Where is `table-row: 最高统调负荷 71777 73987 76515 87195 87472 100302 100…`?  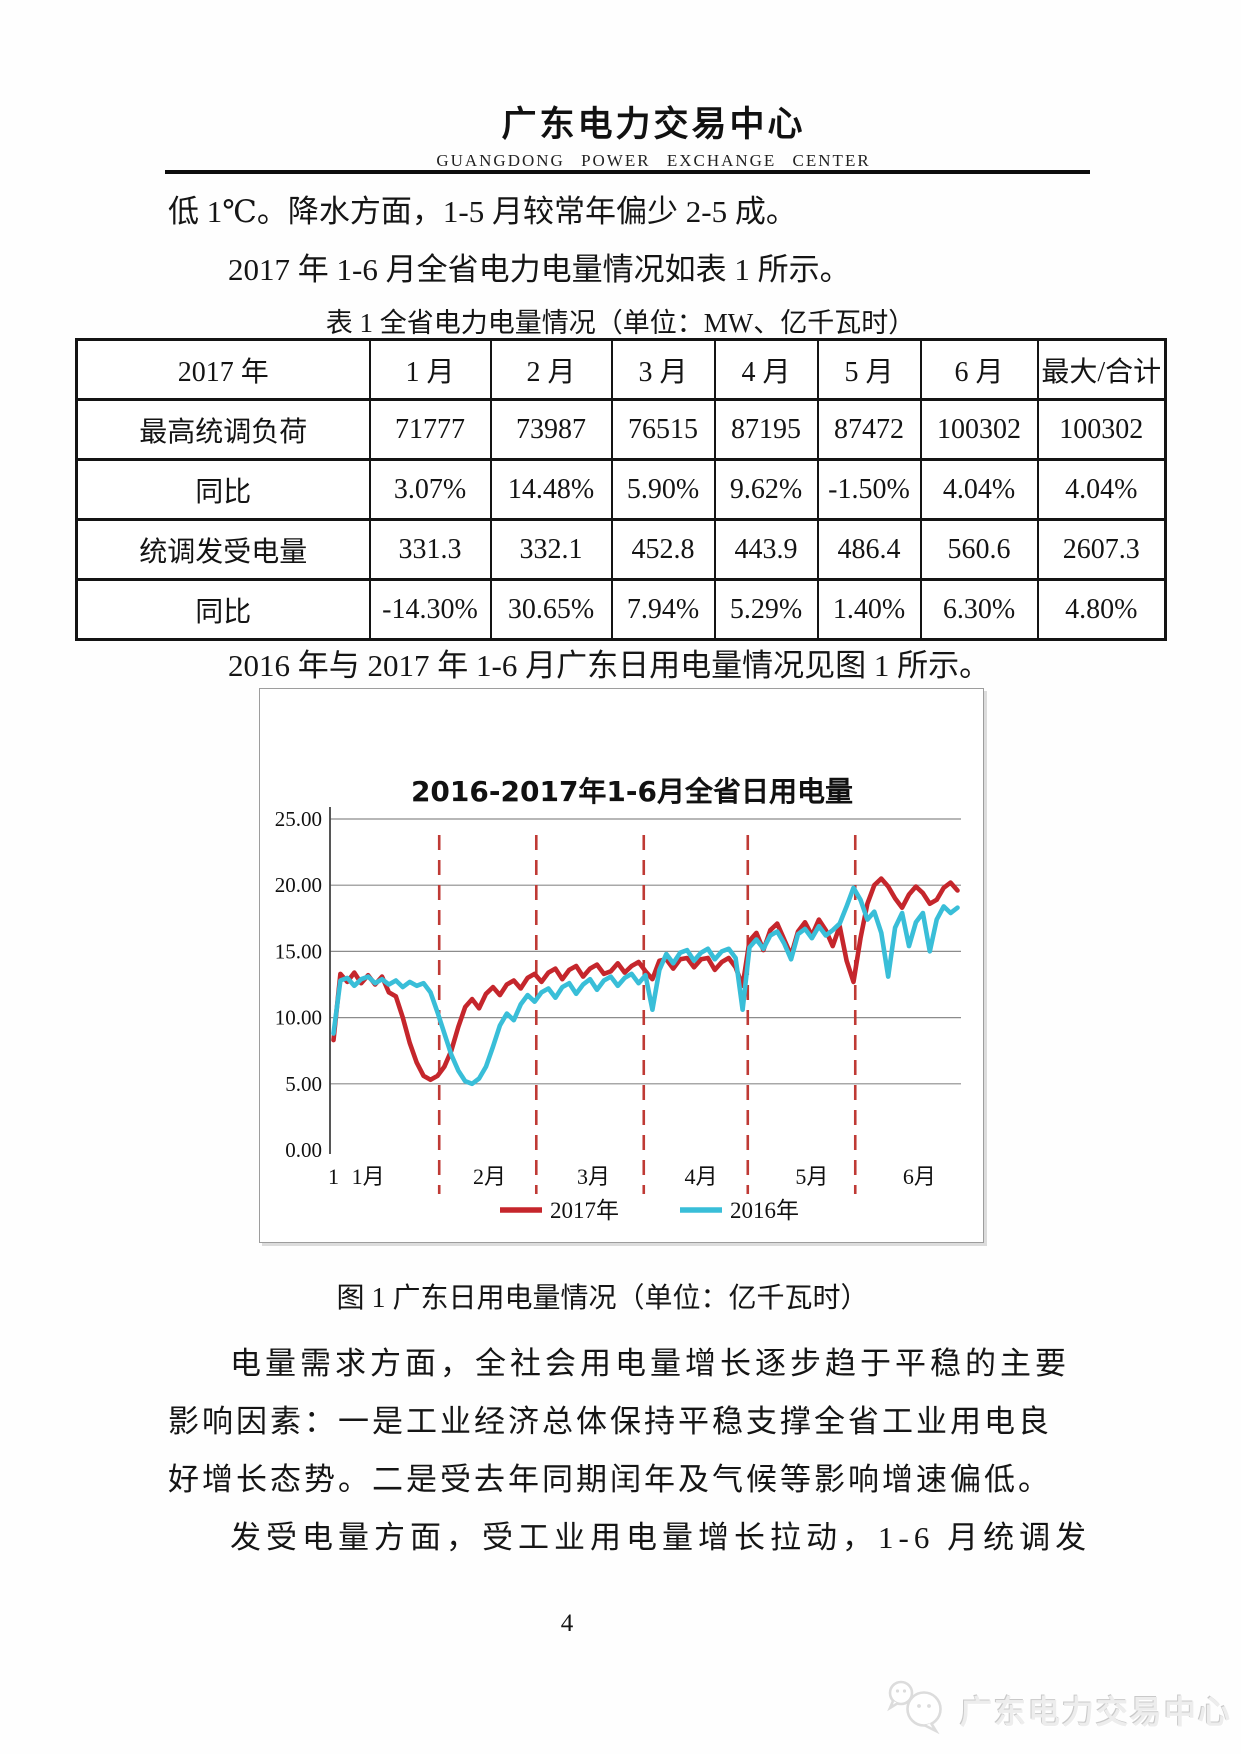
table-row: 最高统调负荷 71777 73987 76515 87195 87472 100302 100… is located at coordinates (621, 429).